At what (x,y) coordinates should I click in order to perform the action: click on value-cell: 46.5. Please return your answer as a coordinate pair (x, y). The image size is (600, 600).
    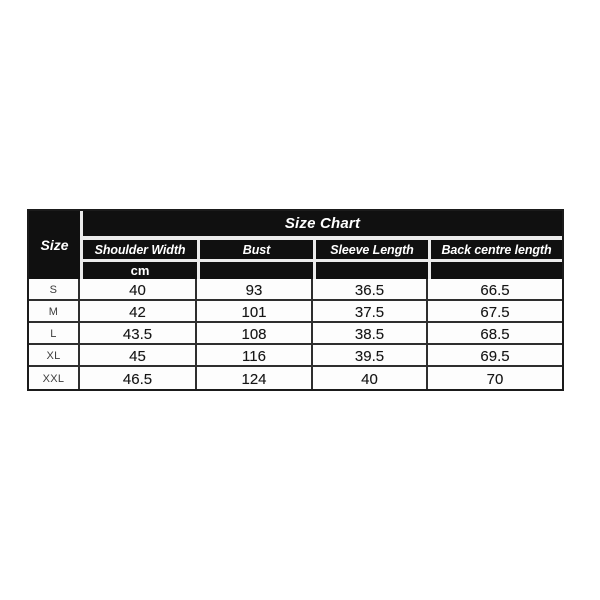
    Looking at the image, I should click on (138, 378).